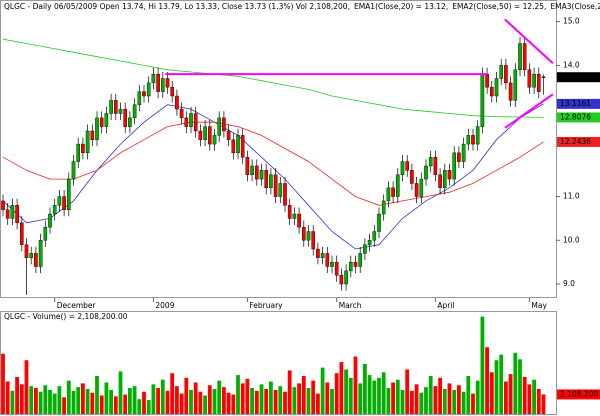 Image resolution: width=600 pixels, height=416 pixels. I want to click on legend-entry: EMA3(Close,200) = 12.81, so click(575, 6).